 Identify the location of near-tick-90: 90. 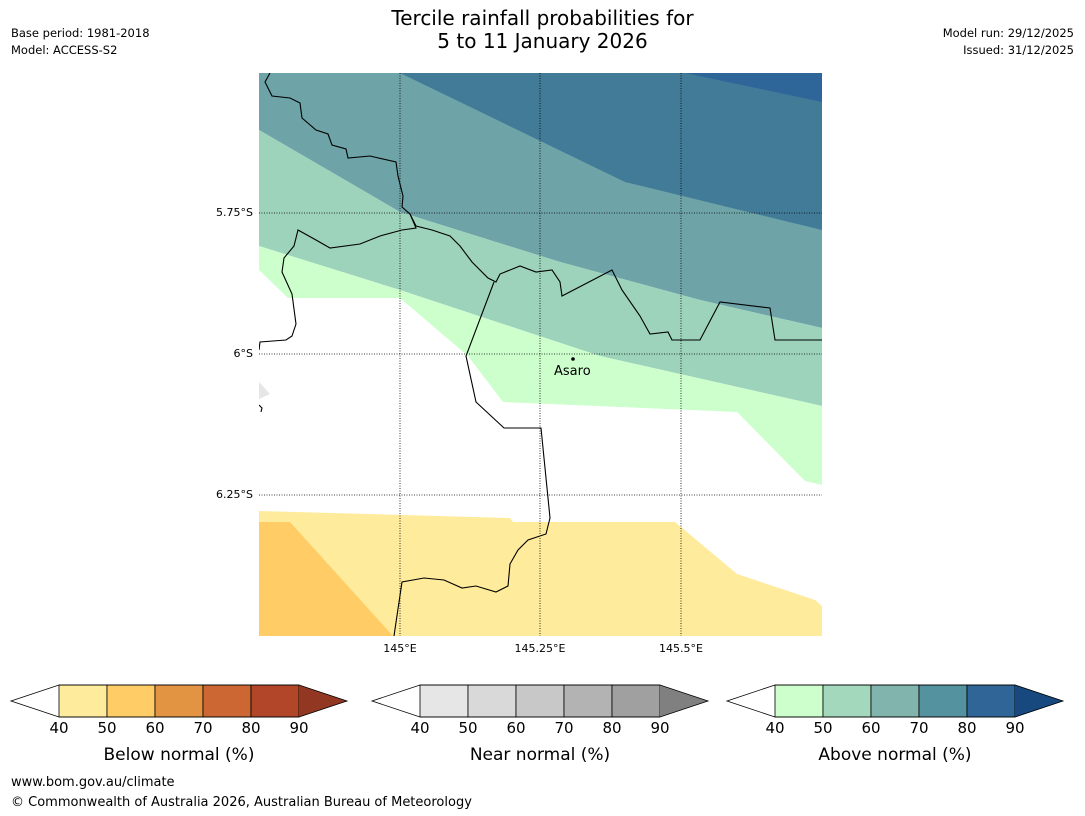
(660, 728).